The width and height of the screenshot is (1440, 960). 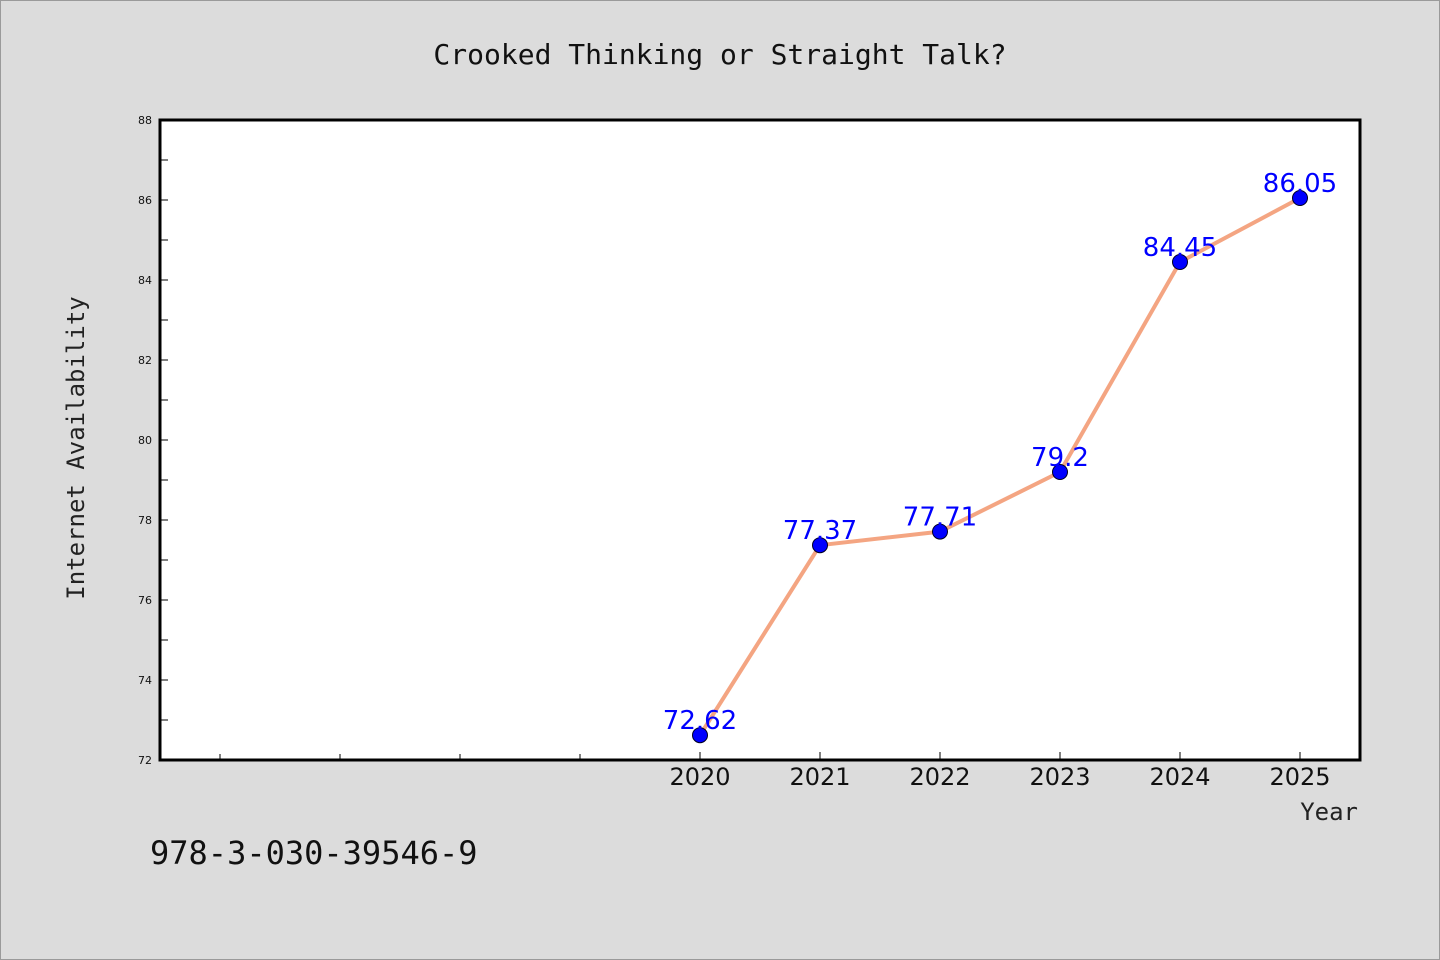 What do you see at coordinates (314, 853) in the screenshot?
I see `isbn-footnote: 978-3-030-39546-9` at bounding box center [314, 853].